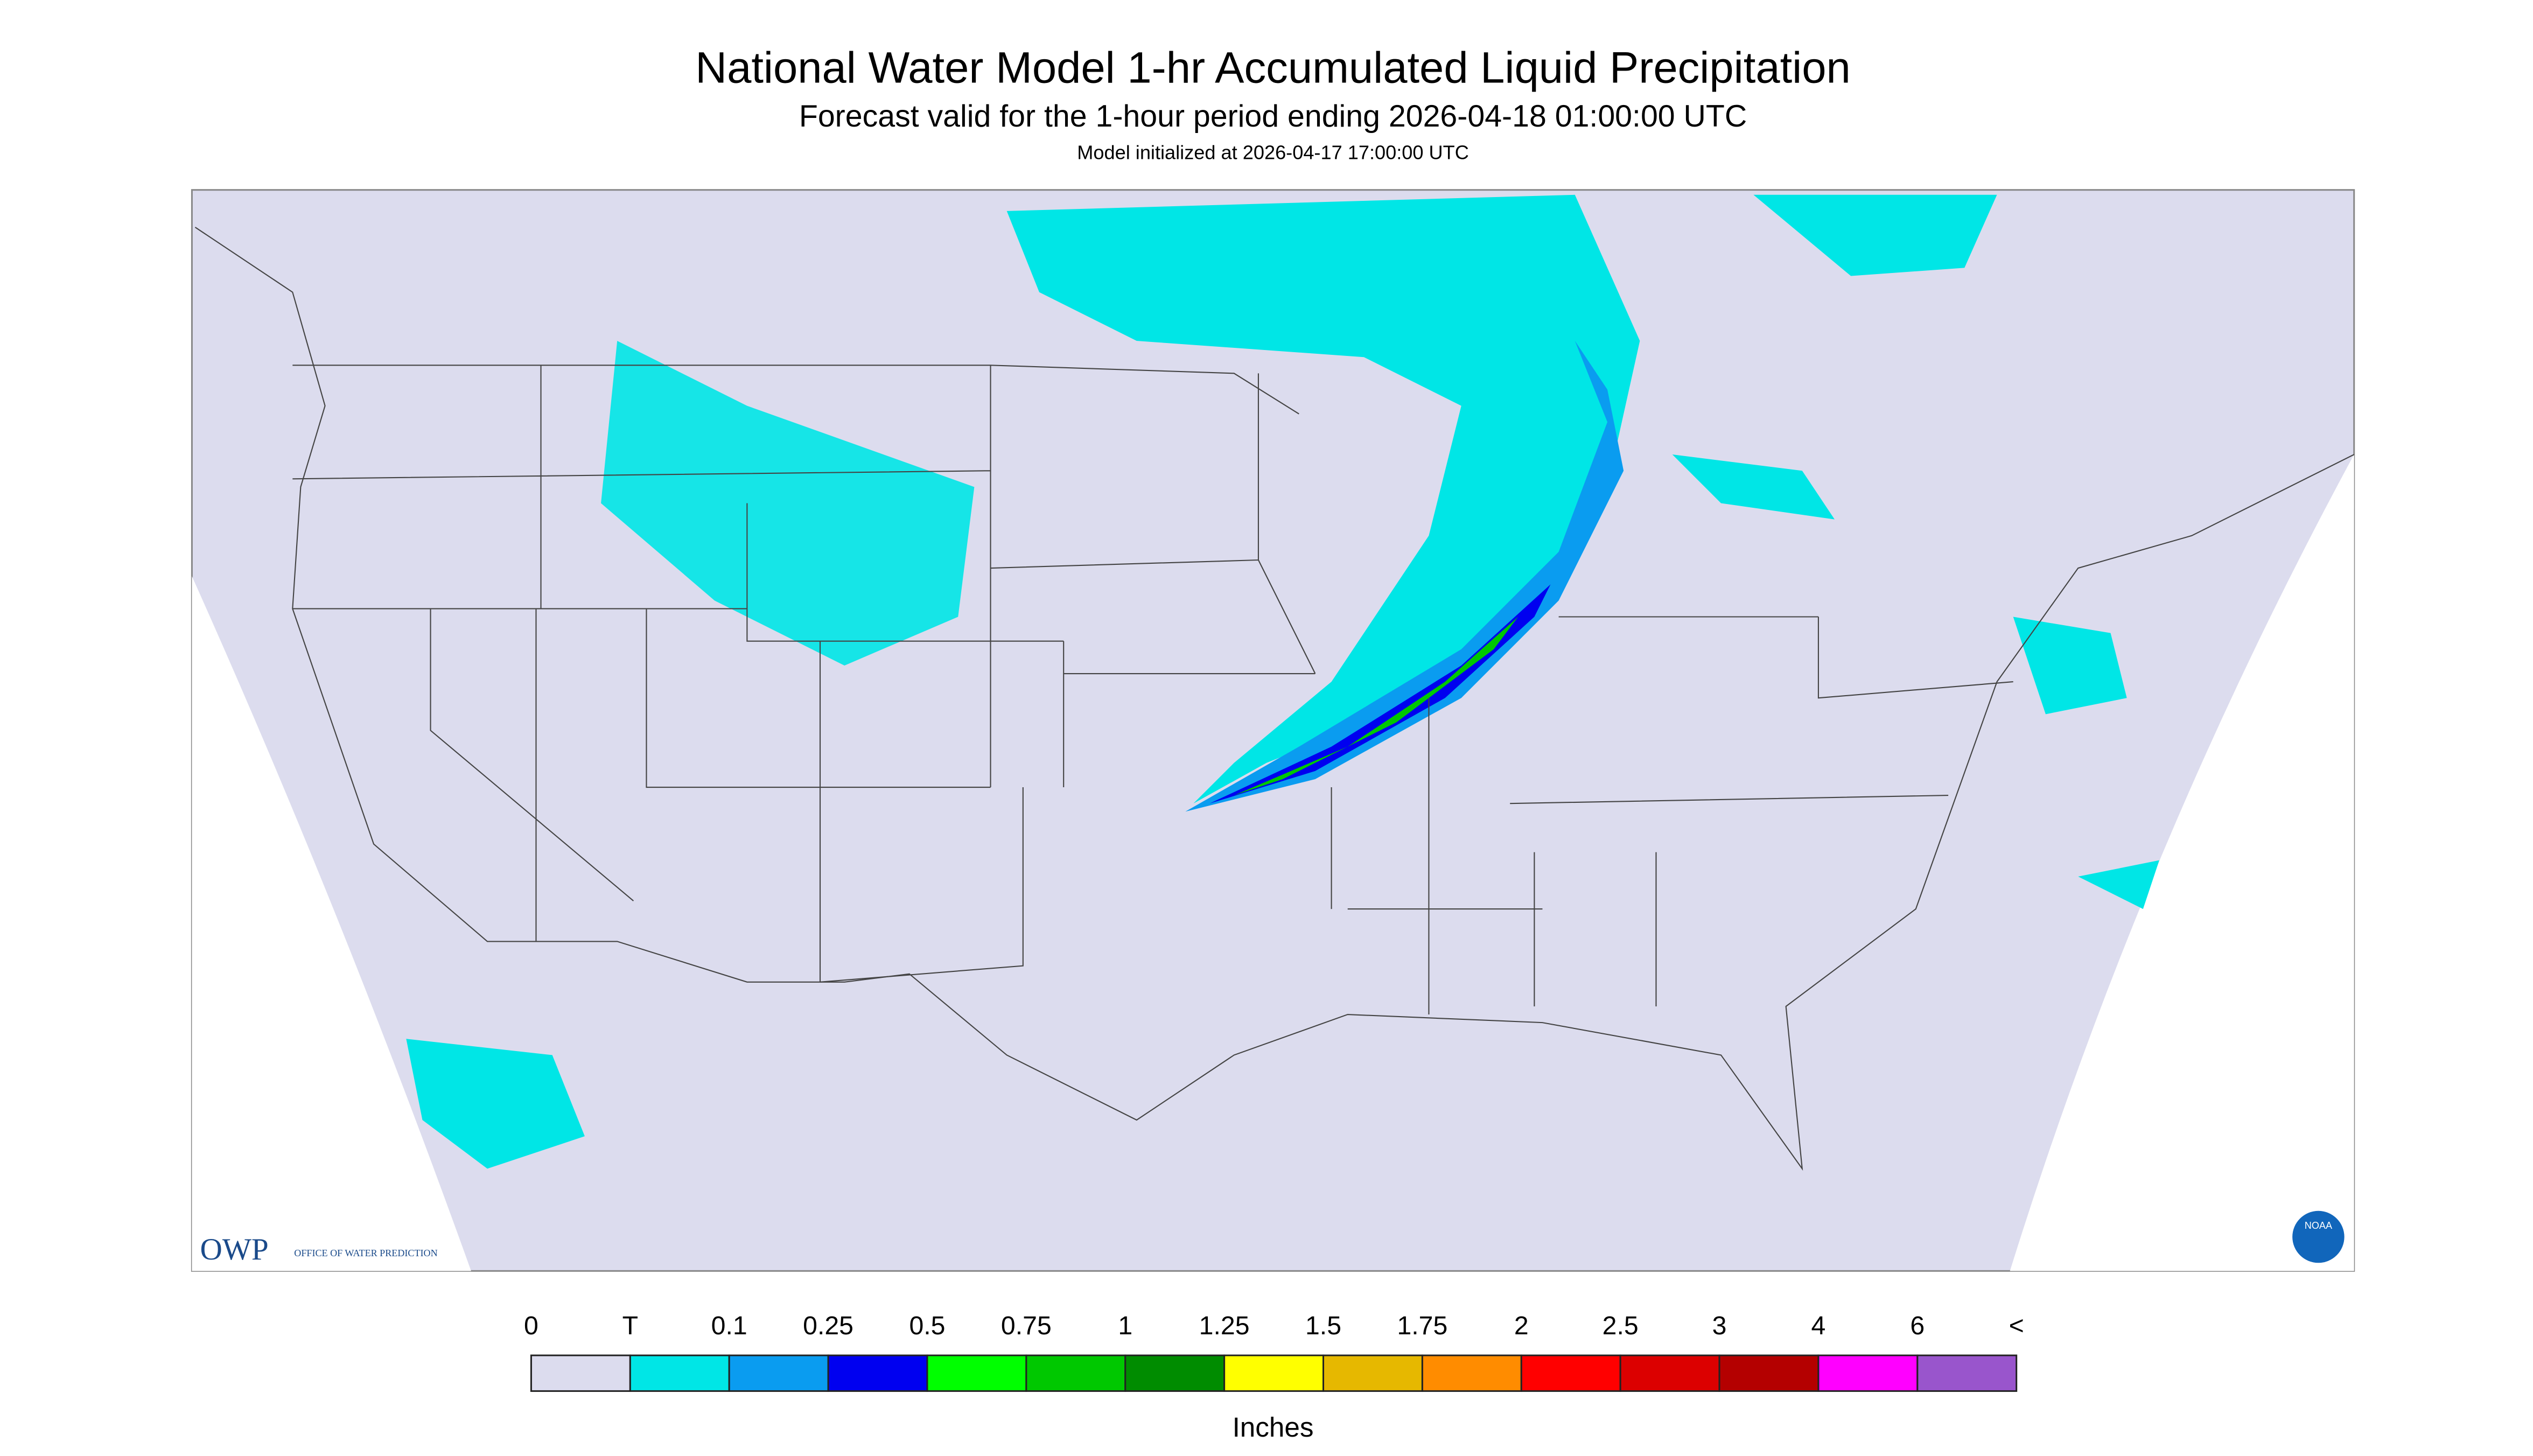  Describe the element at coordinates (1224, 1325) in the screenshot. I see `colorbar-label: 1.25` at that location.